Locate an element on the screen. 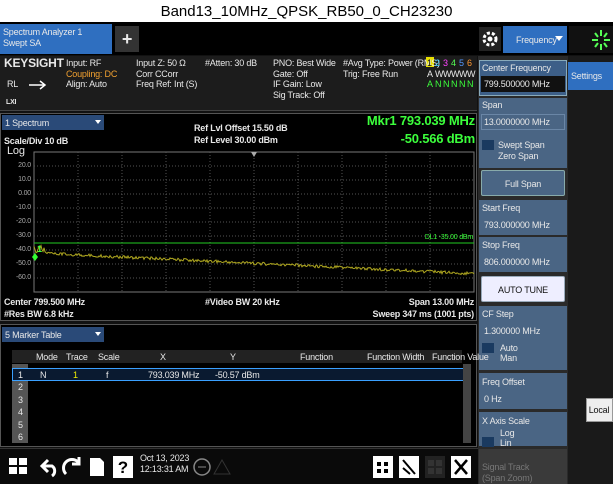 The image size is (613, 484). span: Span 13.00 MHz is located at coordinates (441, 302).